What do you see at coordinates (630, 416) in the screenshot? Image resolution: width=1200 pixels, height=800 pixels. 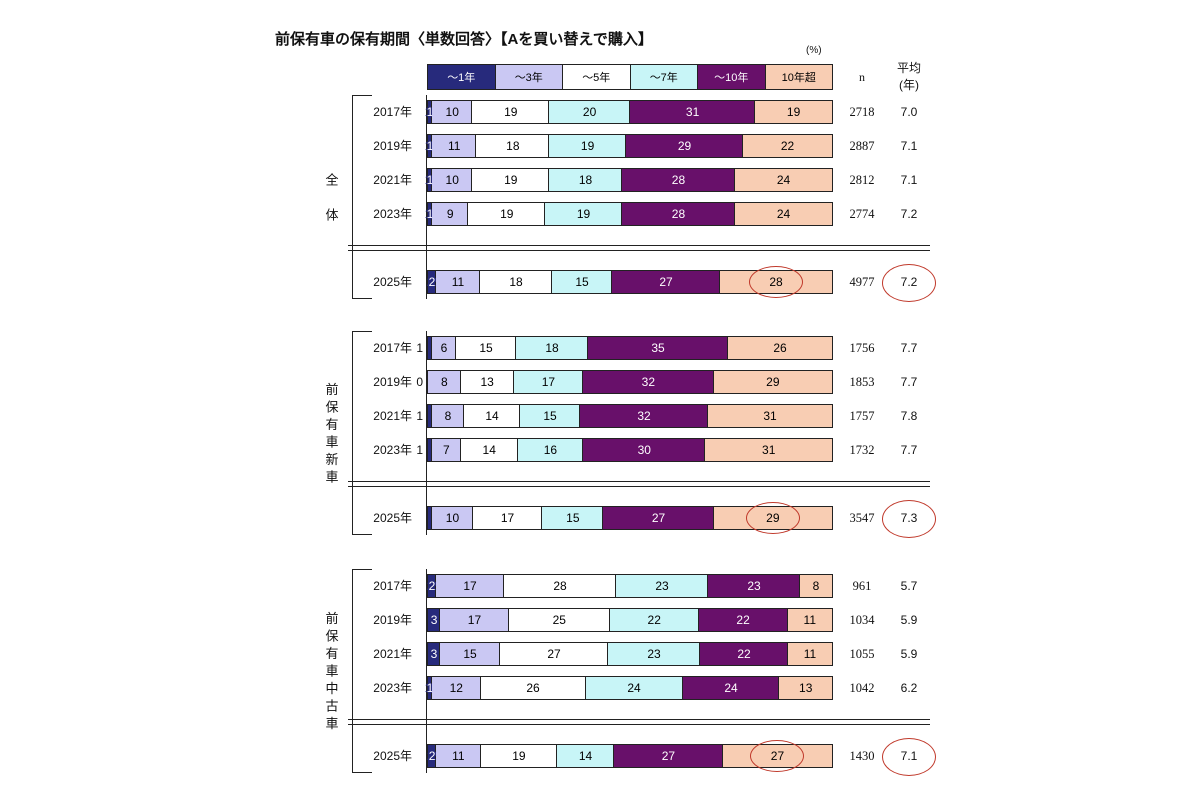 I see `stacked-bar: 8 14 15 32 31` at bounding box center [630, 416].